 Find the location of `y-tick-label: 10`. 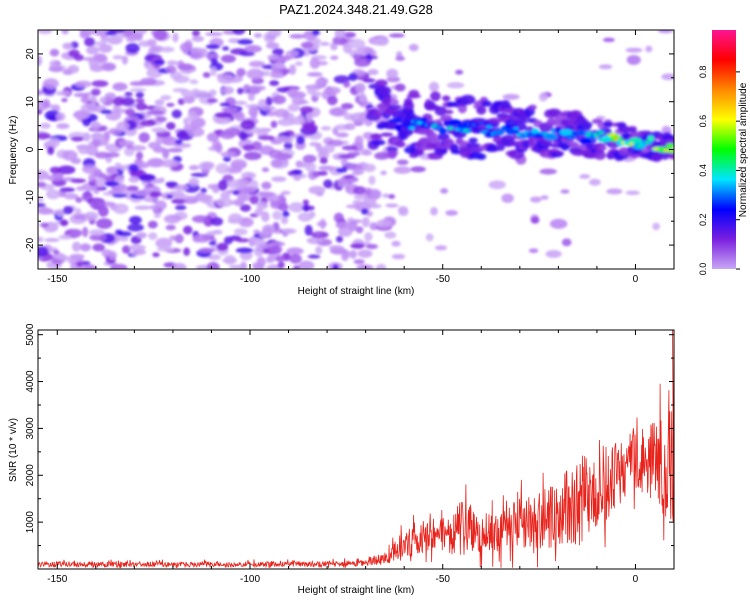

y-tick-label: 10 is located at coordinates (30, 102).